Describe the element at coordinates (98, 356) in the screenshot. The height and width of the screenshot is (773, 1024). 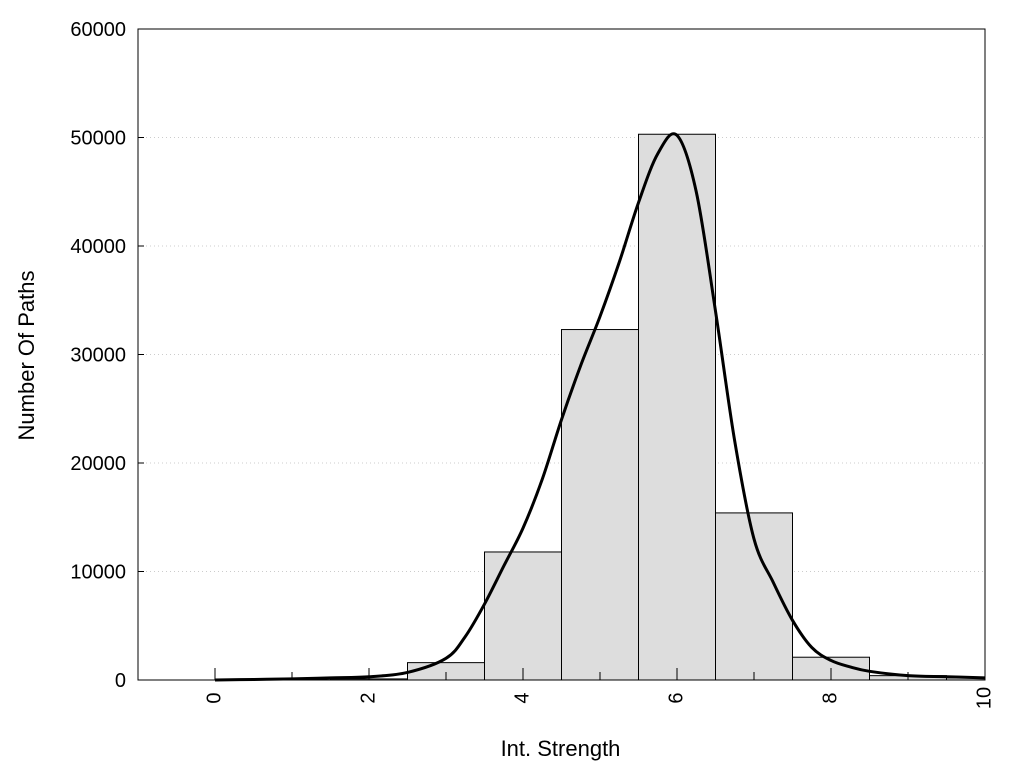
I see `y-tick-label-3: 30000` at that location.